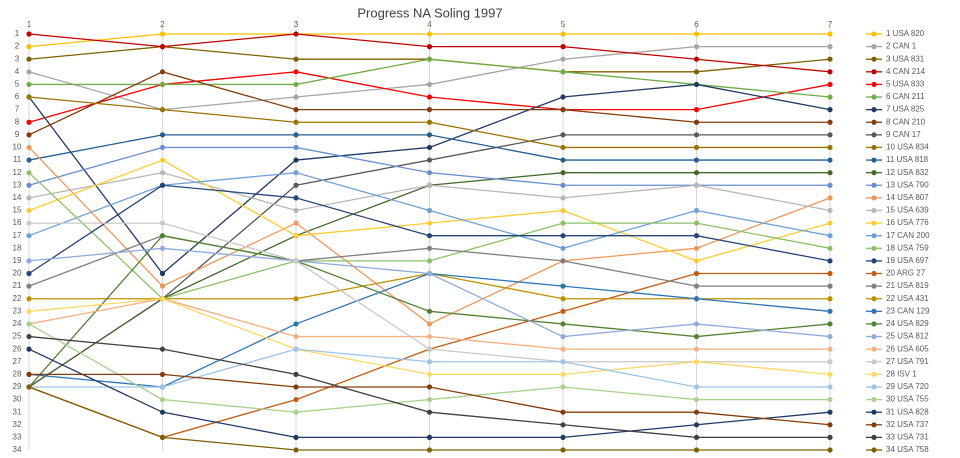 This screenshot has width=960, height=458. I want to click on legend-label: 29 USA 720, so click(907, 386).